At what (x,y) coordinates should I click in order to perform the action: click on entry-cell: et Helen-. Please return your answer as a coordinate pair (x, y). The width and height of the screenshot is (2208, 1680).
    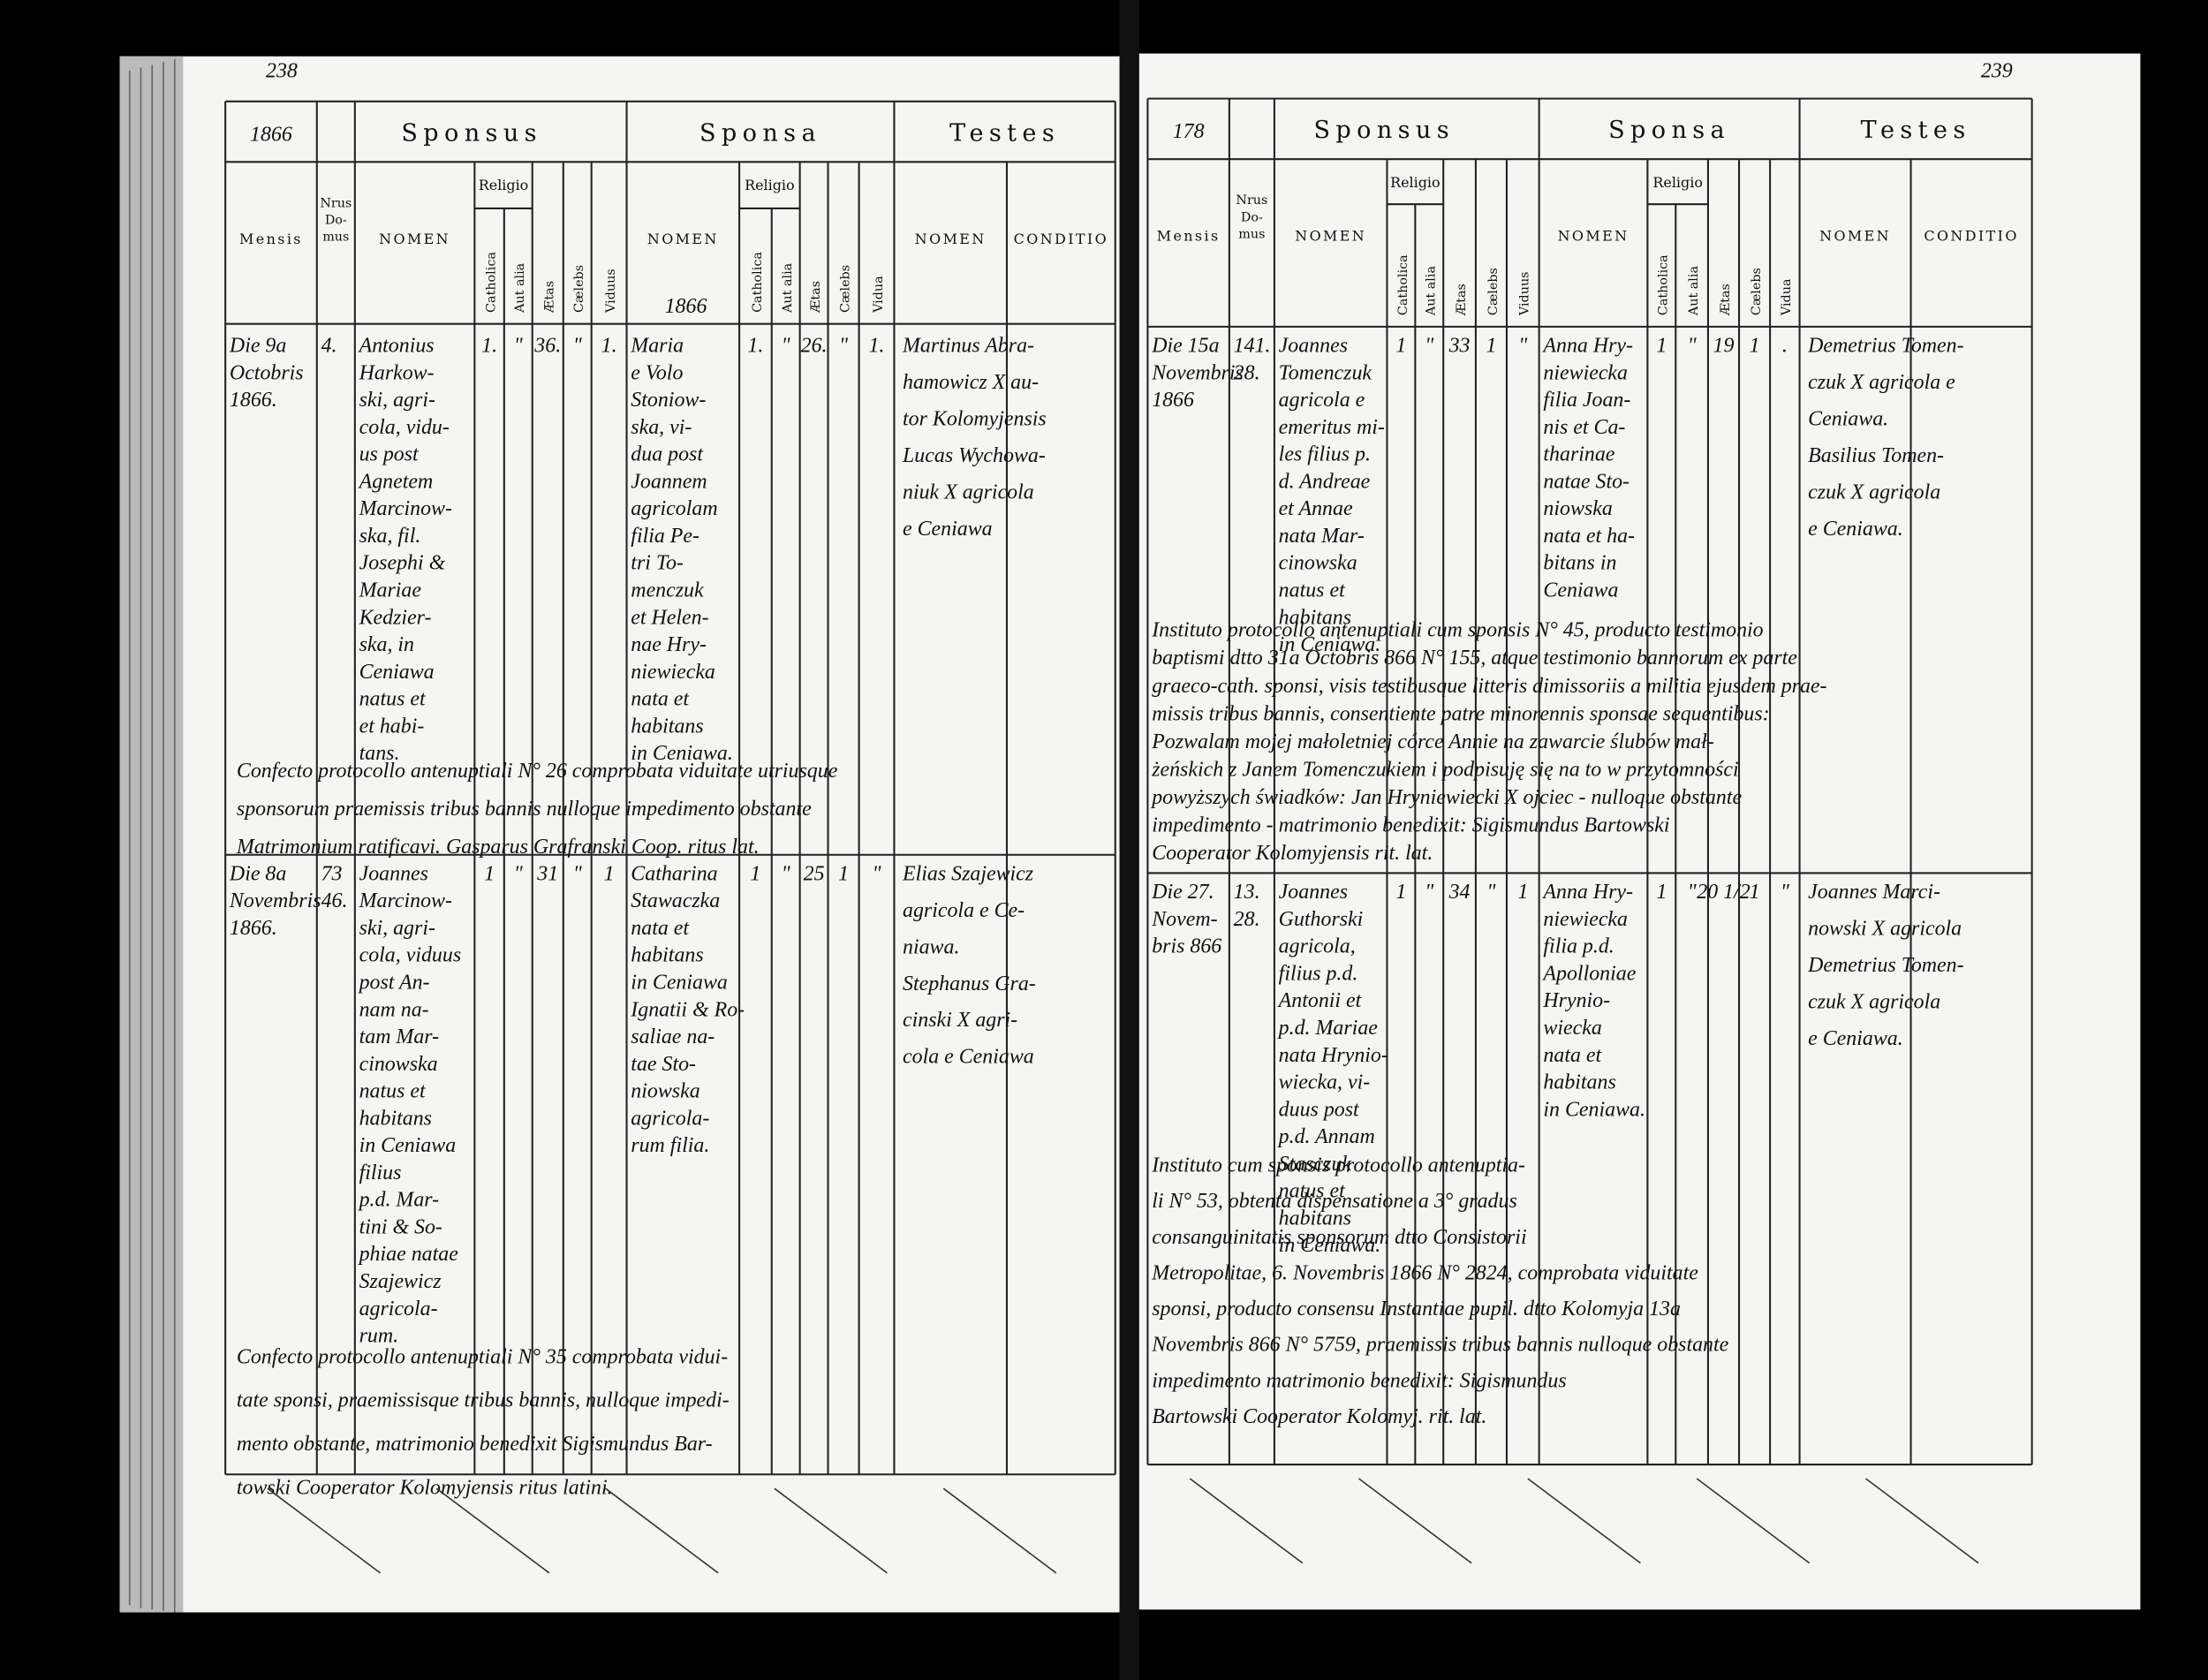
    Looking at the image, I should click on (669, 617).